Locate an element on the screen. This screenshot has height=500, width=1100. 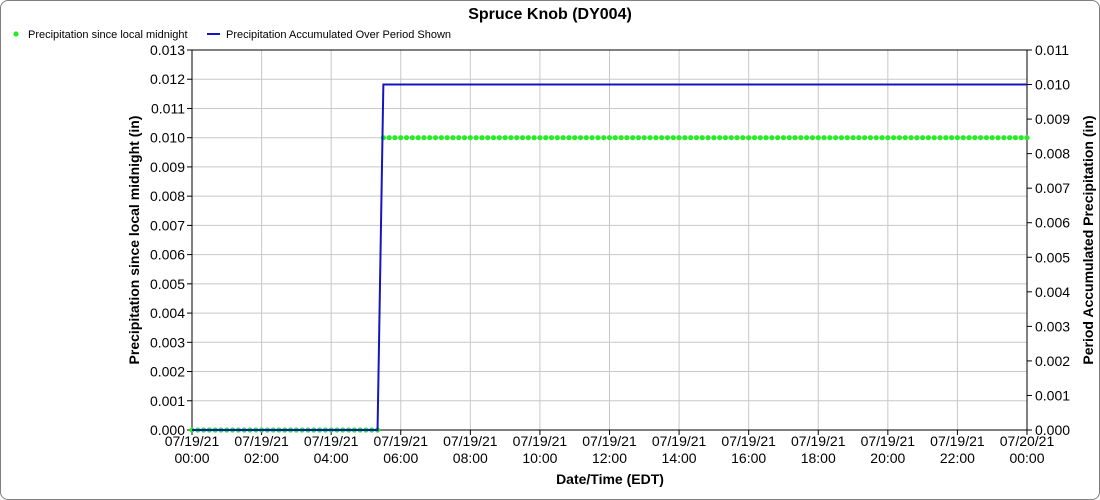
left-tick-label: 0.004 is located at coordinates (167, 313).